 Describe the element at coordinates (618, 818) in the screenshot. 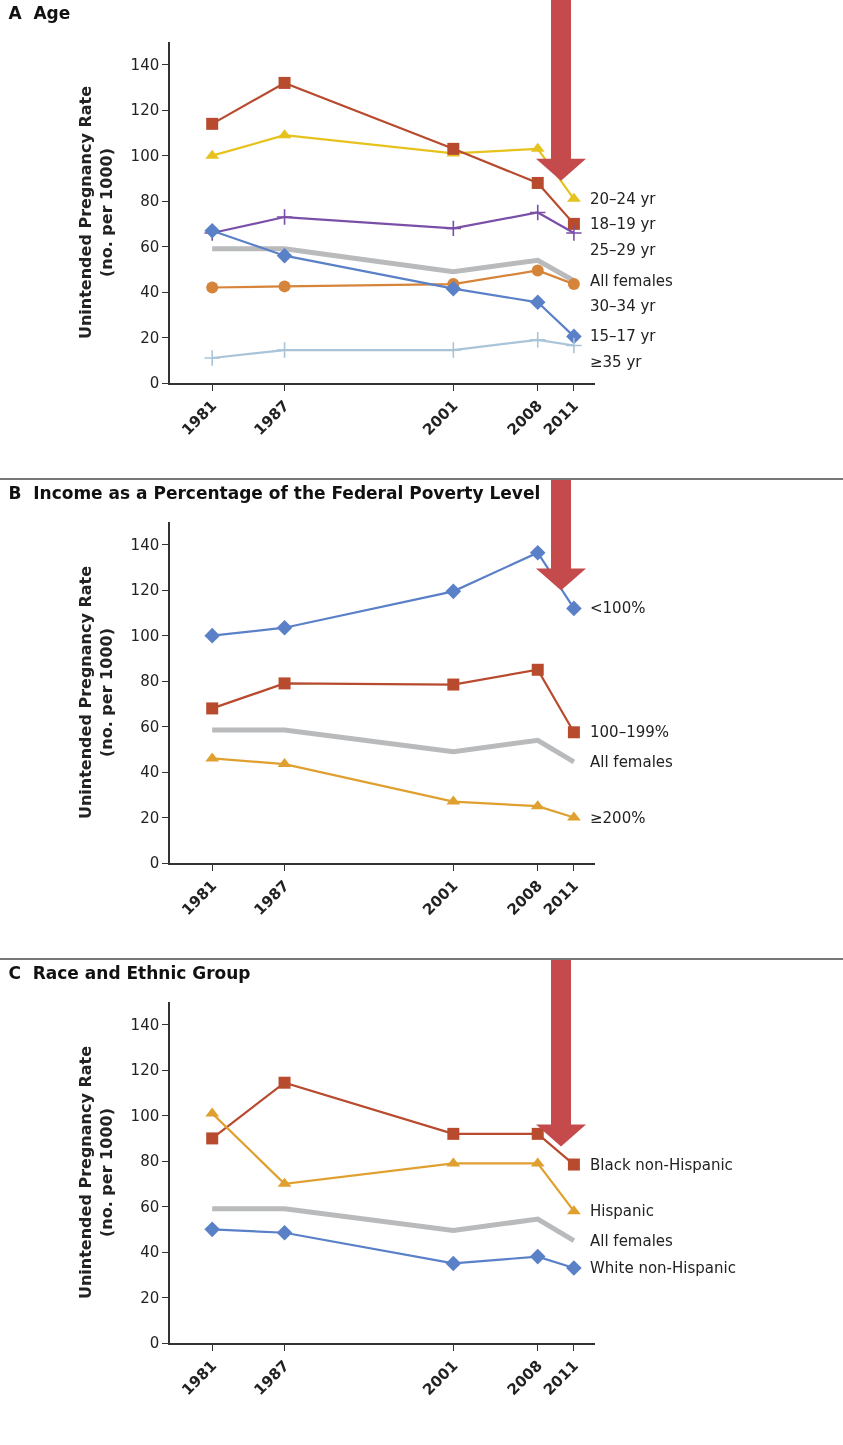

I see `series-label: ≥200%` at that location.